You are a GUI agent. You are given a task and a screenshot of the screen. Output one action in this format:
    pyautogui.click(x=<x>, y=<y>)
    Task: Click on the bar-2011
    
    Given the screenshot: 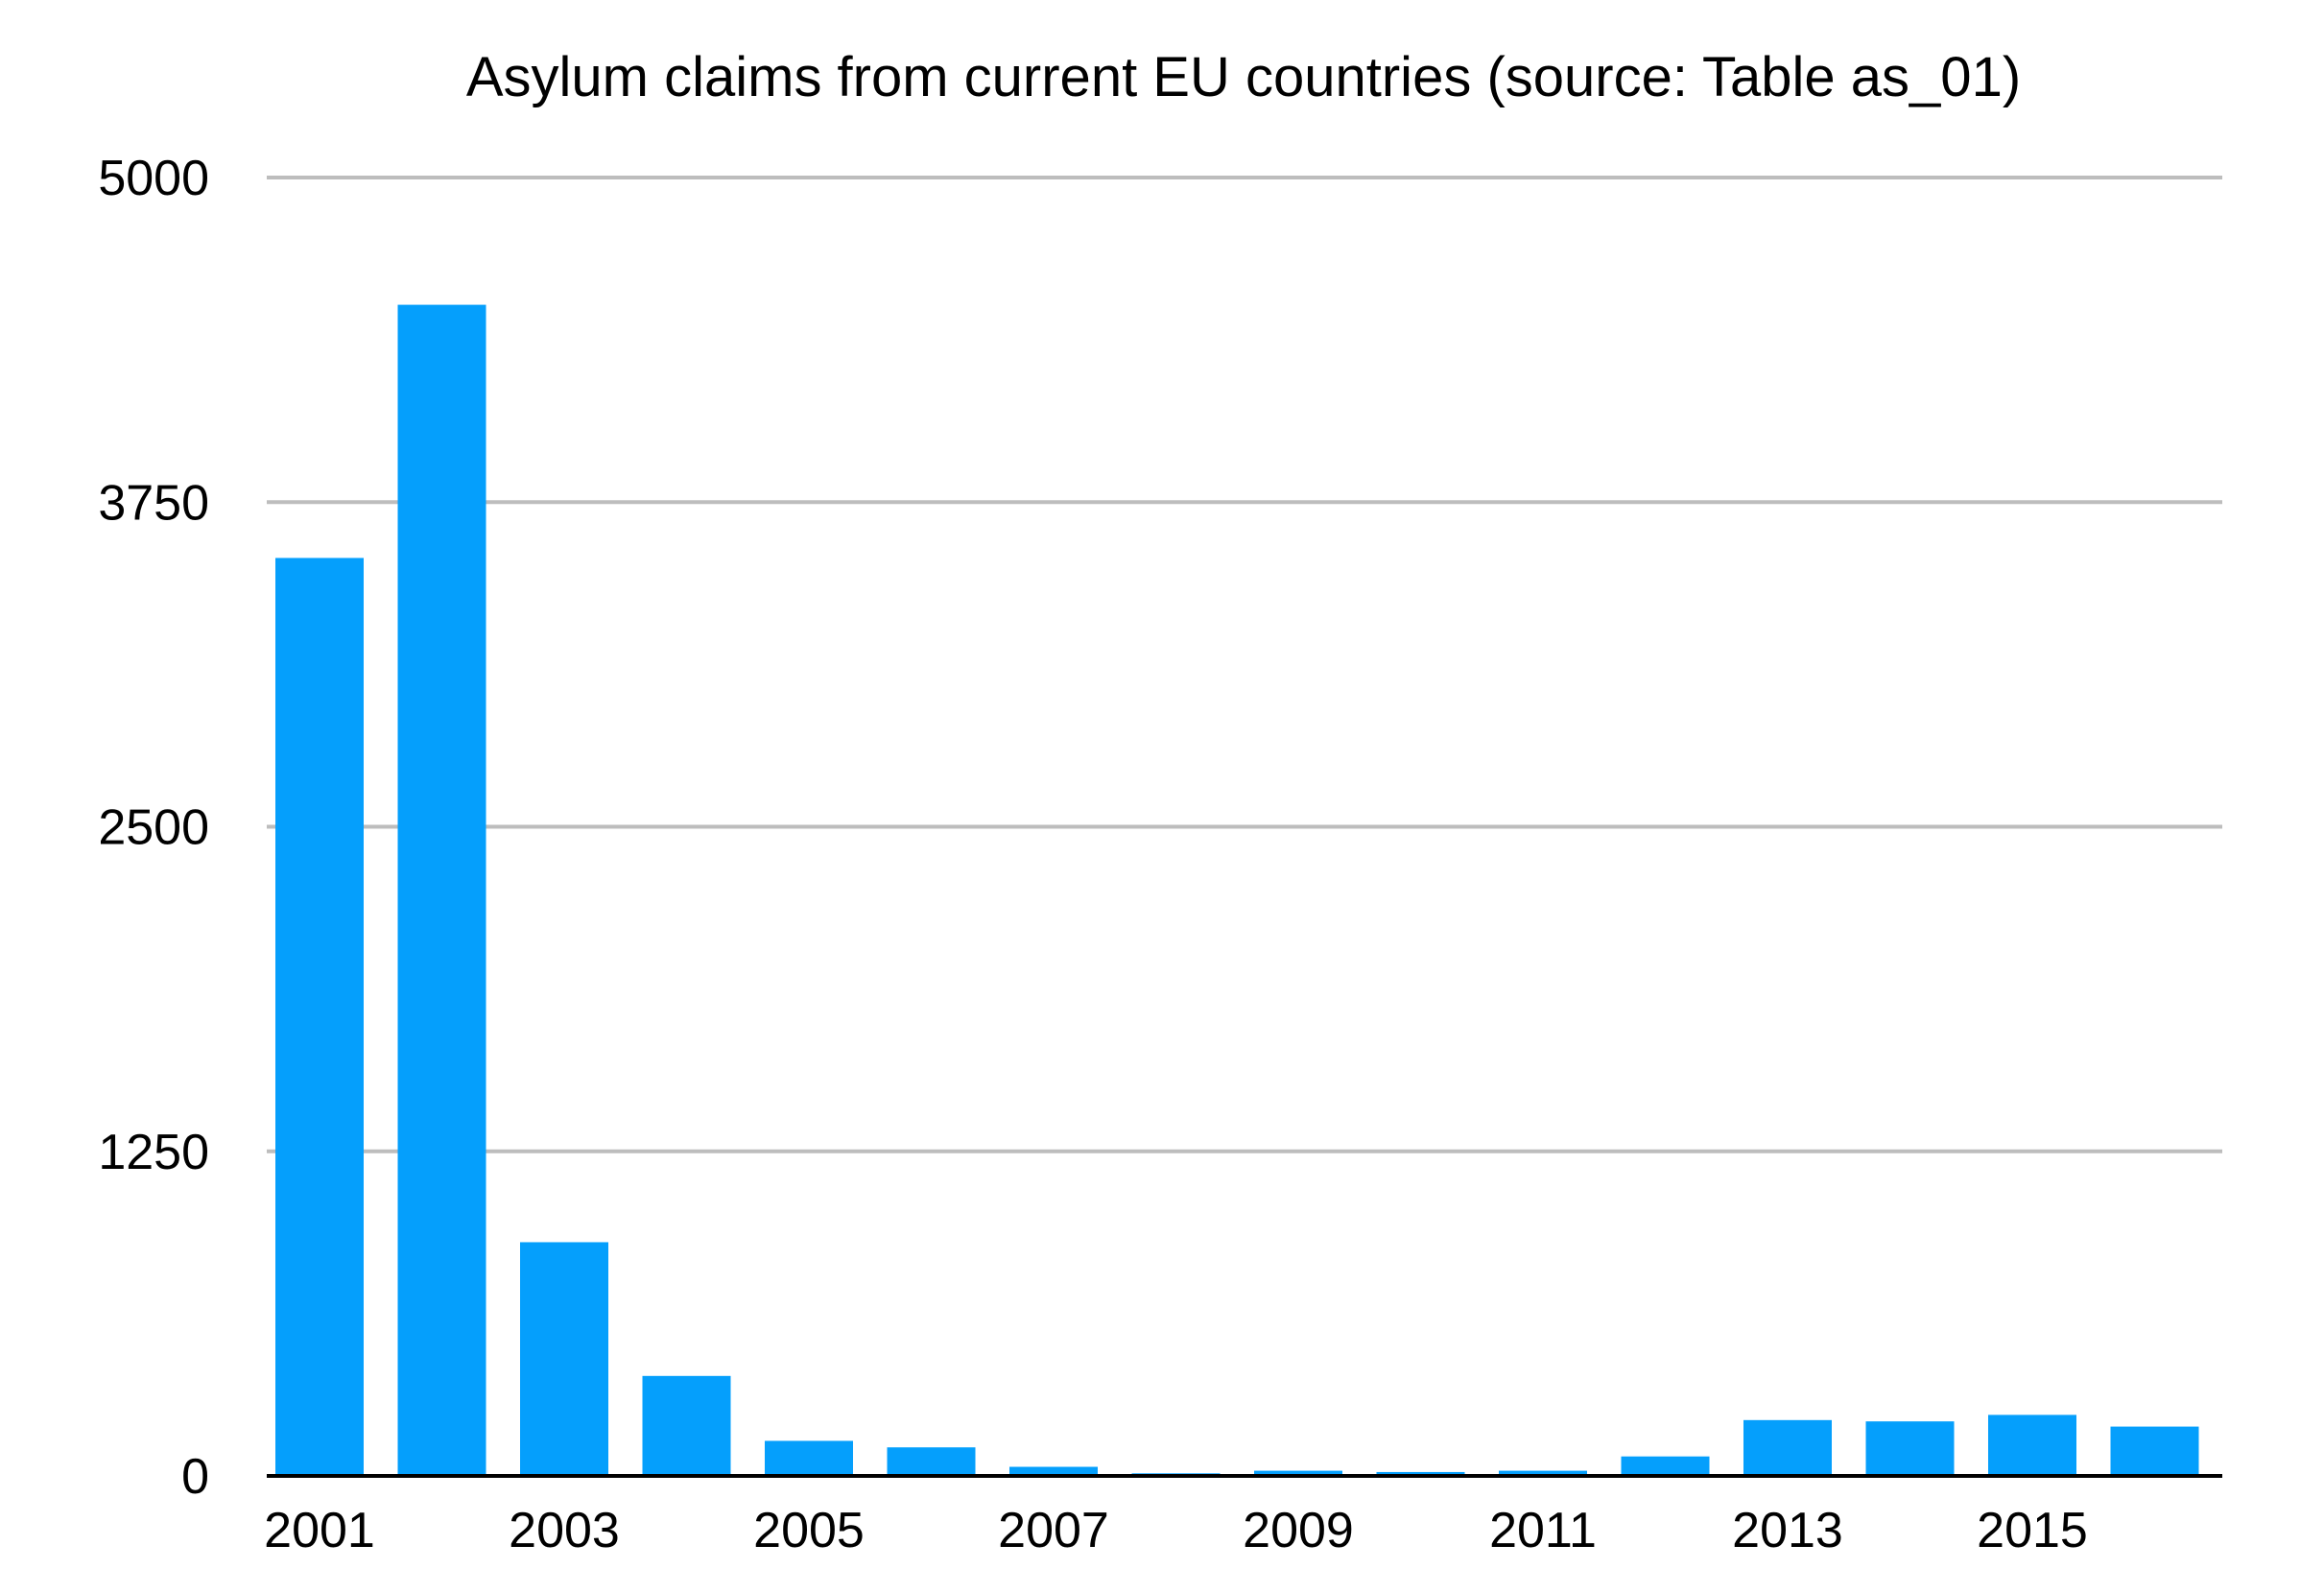 What is the action you would take?
    pyautogui.click(x=1543, y=1473)
    